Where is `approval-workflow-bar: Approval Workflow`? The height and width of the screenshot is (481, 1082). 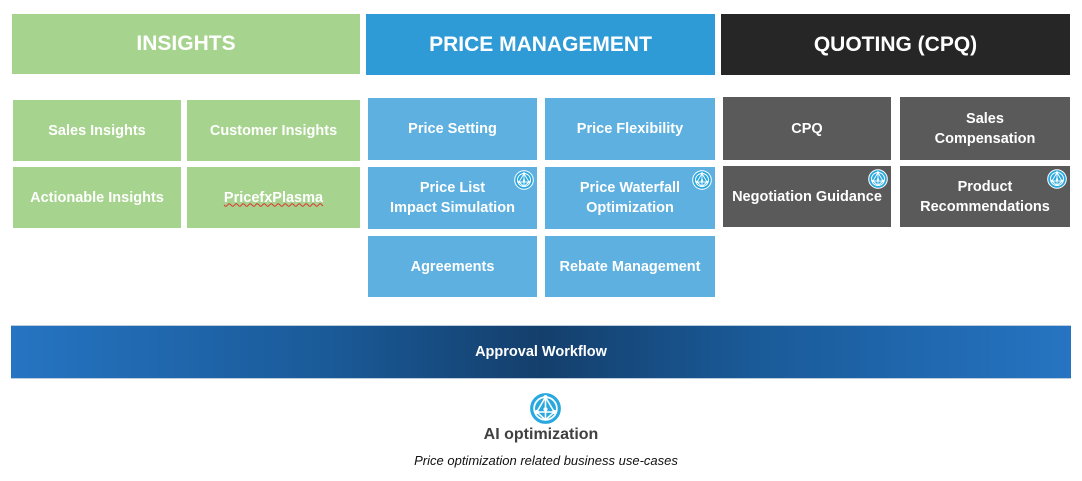
approval-workflow-bar: Approval Workflow is located at coordinates (541, 352).